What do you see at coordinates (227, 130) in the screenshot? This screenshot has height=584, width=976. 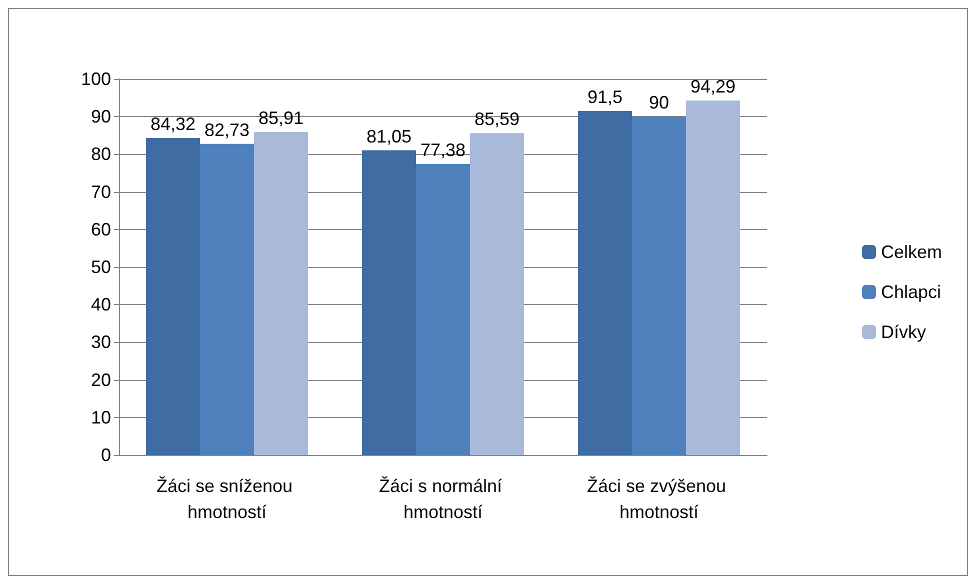 I see `data-label: 82,73` at bounding box center [227, 130].